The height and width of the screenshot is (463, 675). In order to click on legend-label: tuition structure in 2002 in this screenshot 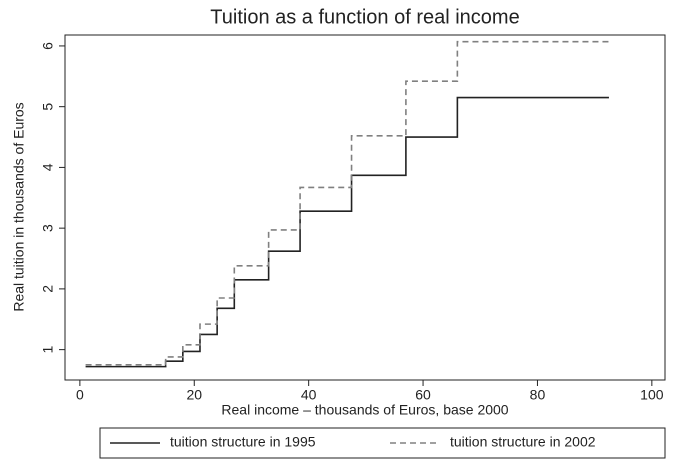, I will do `click(523, 442)`.